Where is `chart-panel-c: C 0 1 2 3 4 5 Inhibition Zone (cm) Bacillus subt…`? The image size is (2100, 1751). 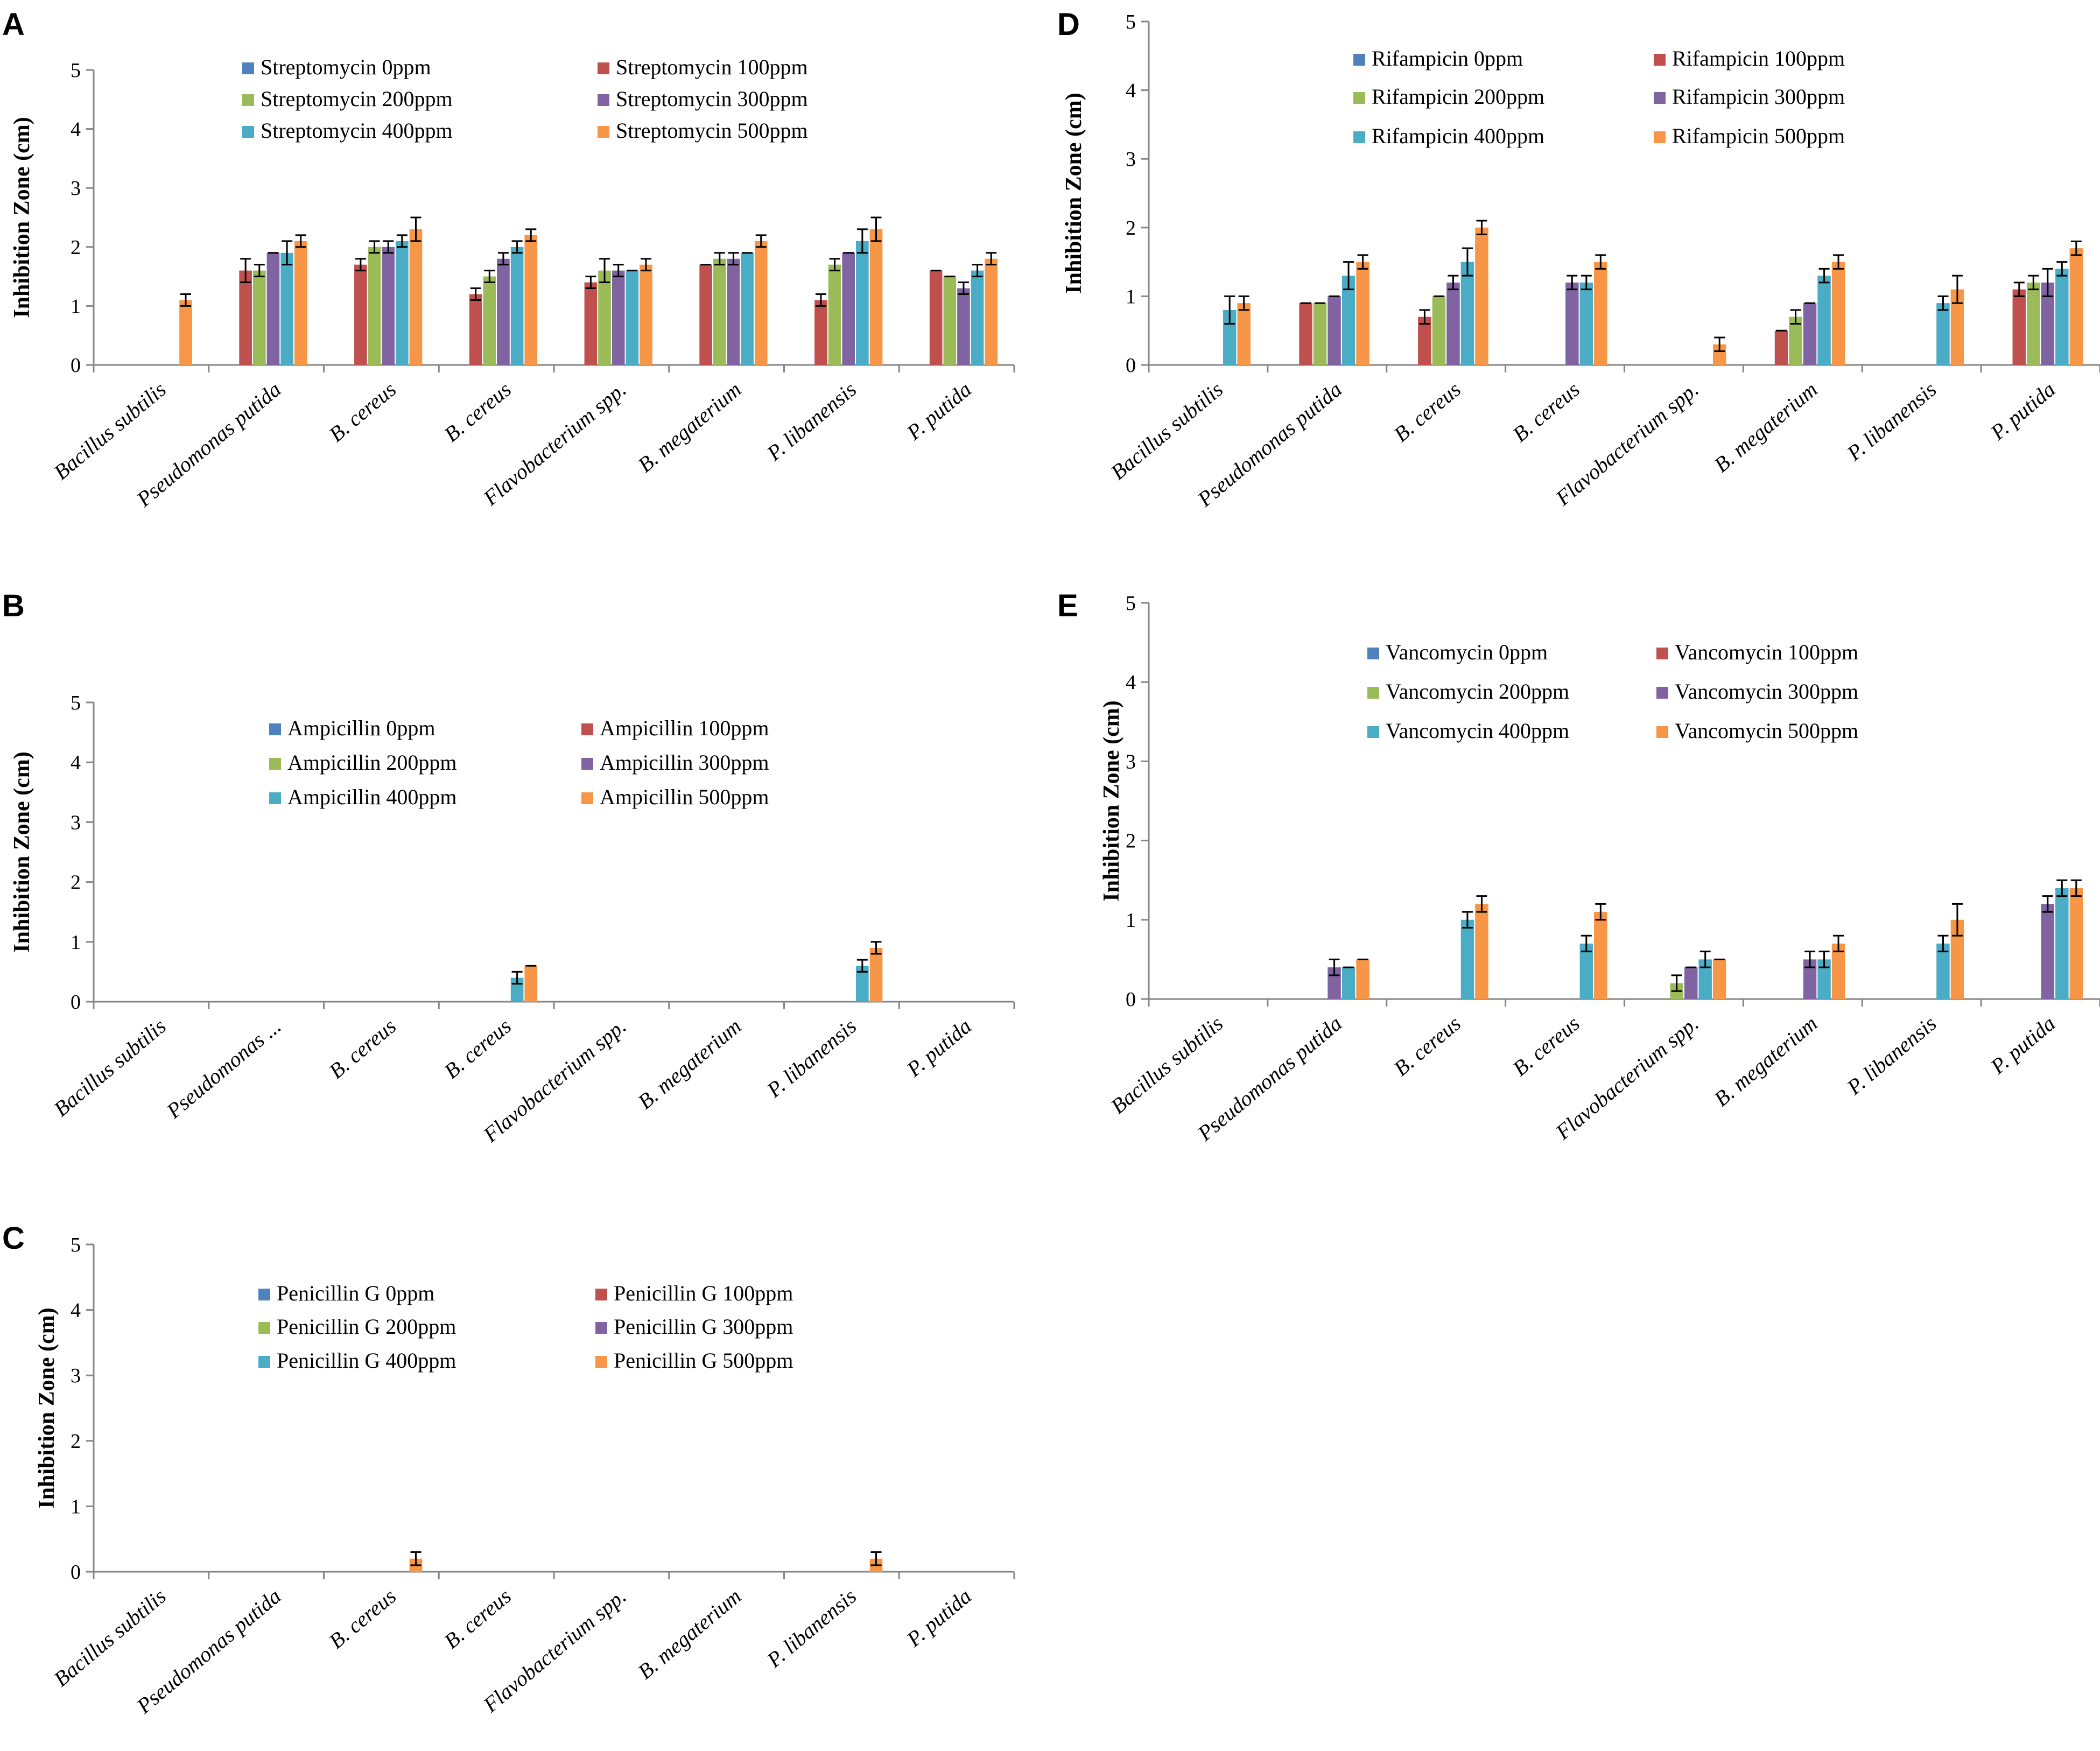 chart-panel-c: C 0 1 2 3 4 5 Inhibition Zone (cm) Bacillus subt… is located at coordinates (509, 1470).